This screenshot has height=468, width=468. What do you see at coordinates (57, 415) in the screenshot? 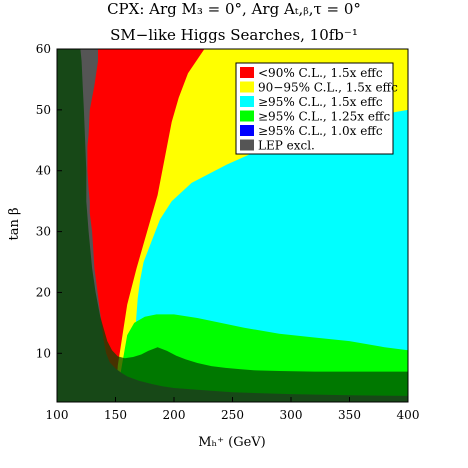
I see `x-tick-label: 100` at bounding box center [57, 415].